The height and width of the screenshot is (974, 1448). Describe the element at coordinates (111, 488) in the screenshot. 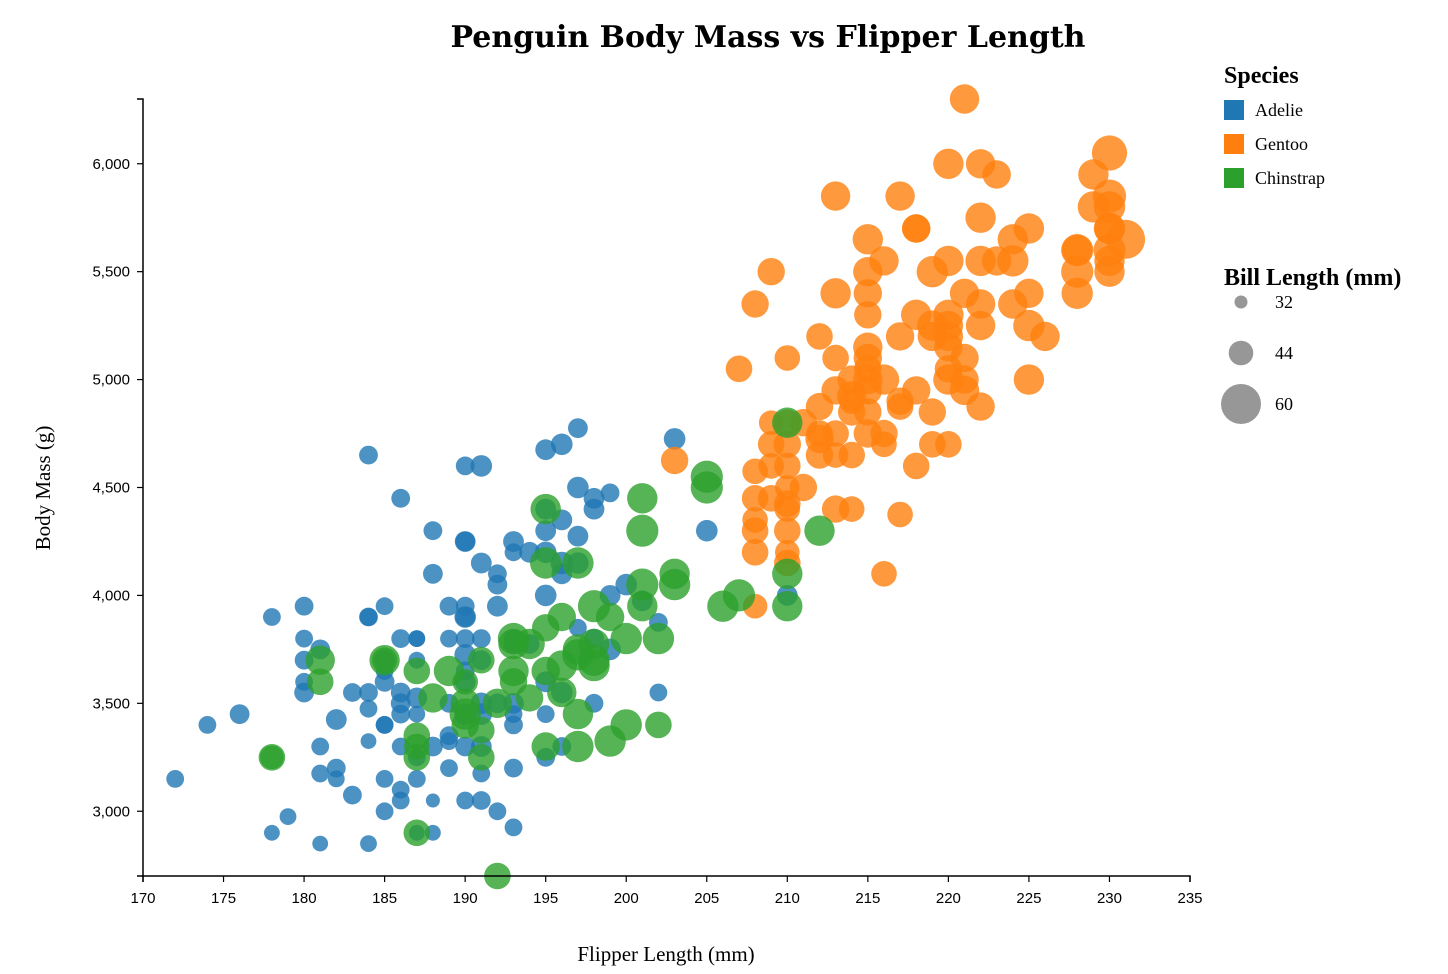

I see `y-tick-label: 4,500` at that location.